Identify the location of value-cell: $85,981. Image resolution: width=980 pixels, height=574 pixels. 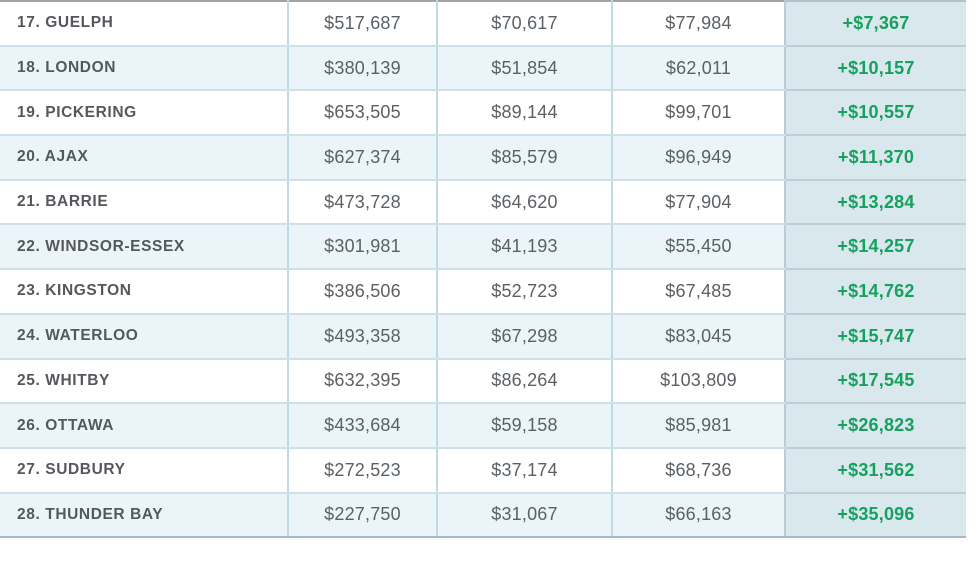
(699, 426).